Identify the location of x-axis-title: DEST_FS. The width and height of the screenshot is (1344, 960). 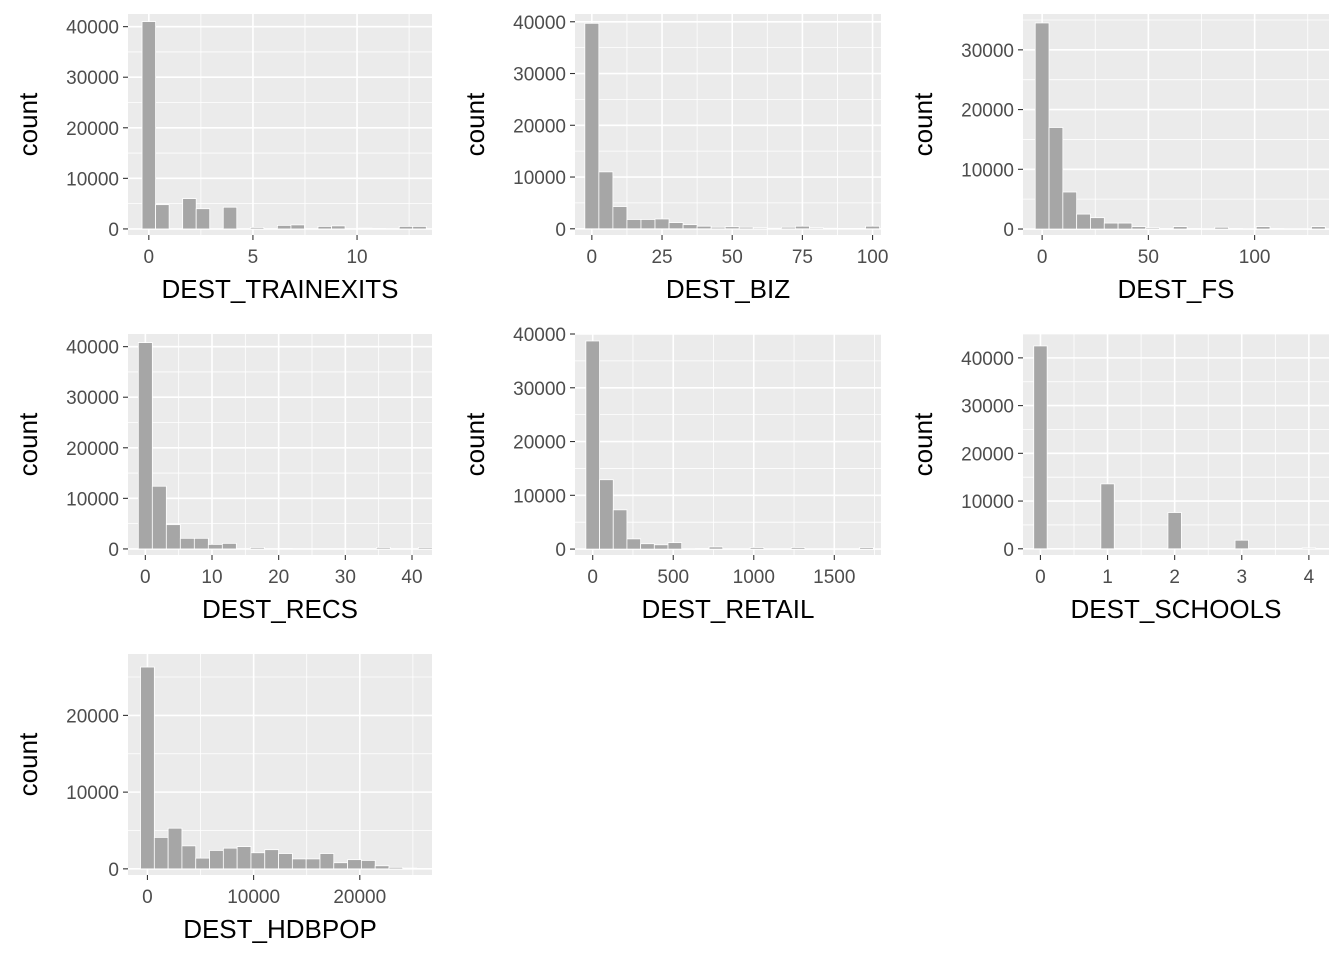
(1175, 289).